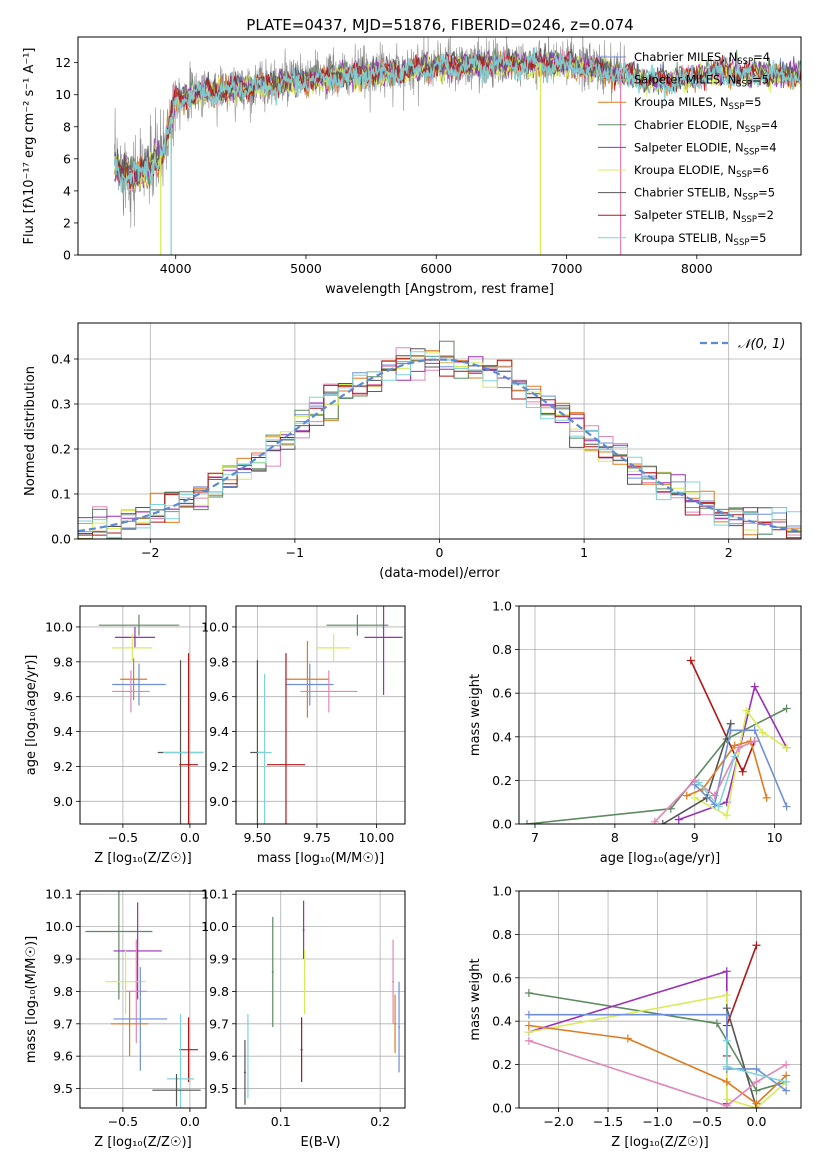 The width and height of the screenshot is (819, 1170). What do you see at coordinates (685, 57) in the screenshot?
I see `legend-label-text: Chabrier MILES, N` at bounding box center [685, 57].